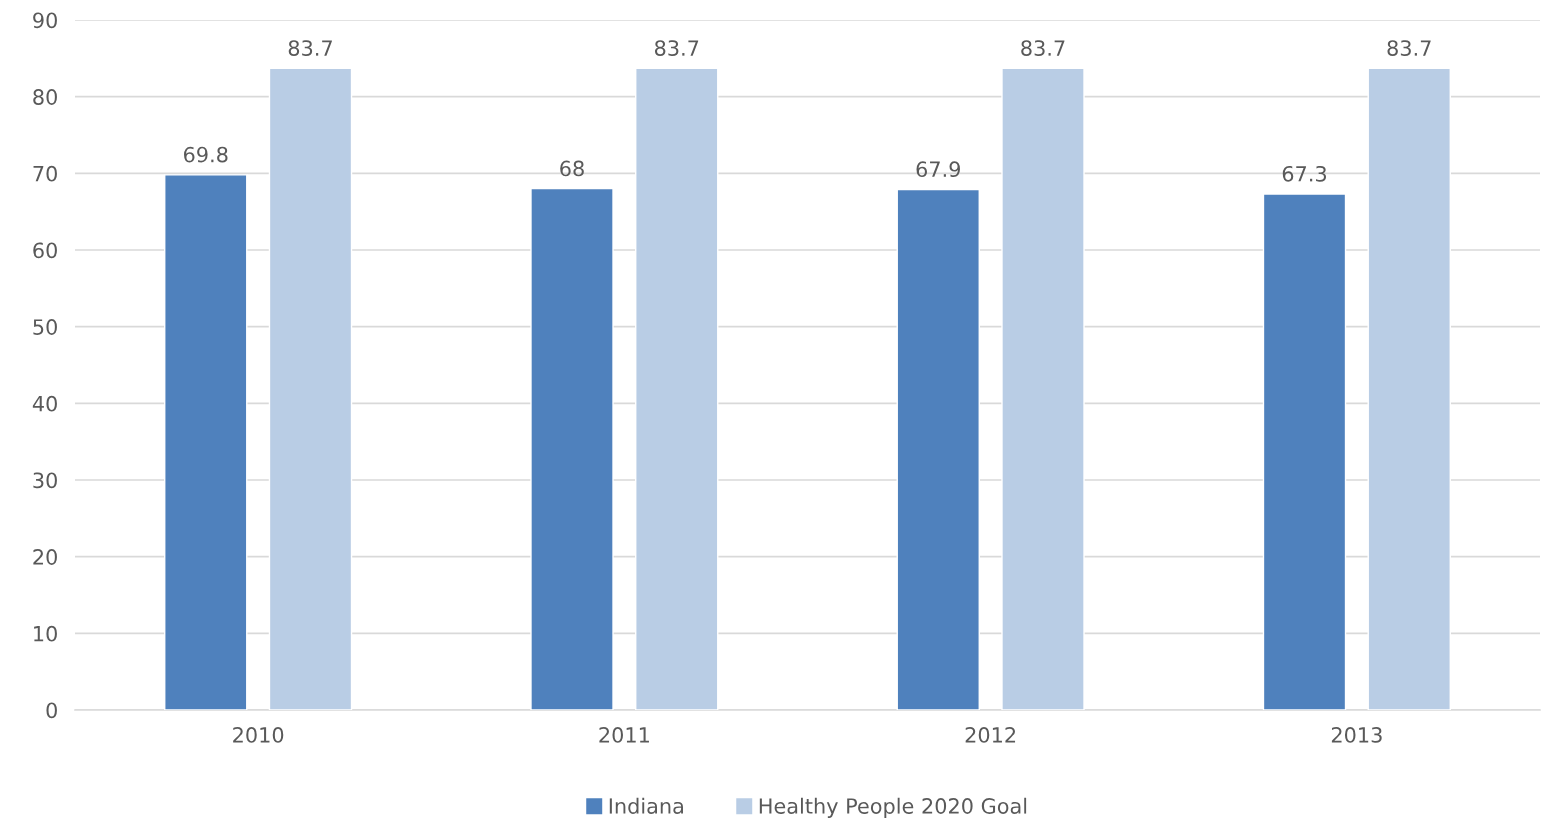 Image resolution: width=1542 pixels, height=831 pixels. What do you see at coordinates (646, 805) in the screenshot?
I see `legend-label: Indiana` at bounding box center [646, 805].